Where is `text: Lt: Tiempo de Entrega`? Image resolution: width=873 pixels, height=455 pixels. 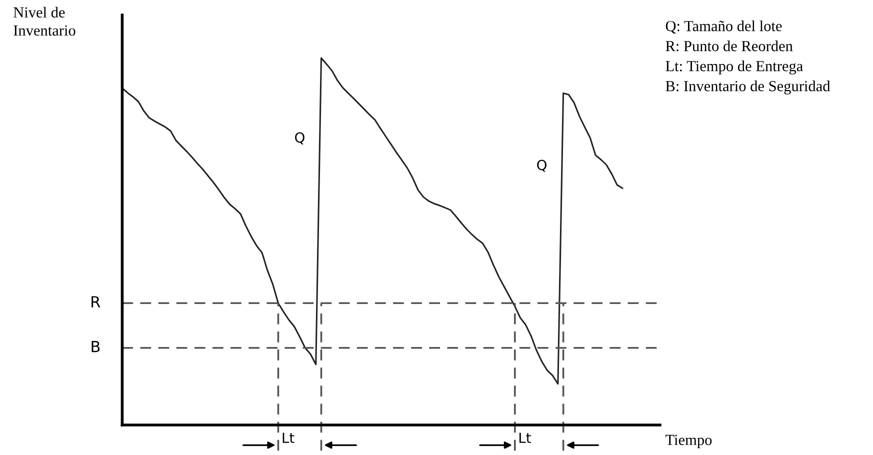
text: Lt: Tiempo de Entrega is located at coordinates (734, 67).